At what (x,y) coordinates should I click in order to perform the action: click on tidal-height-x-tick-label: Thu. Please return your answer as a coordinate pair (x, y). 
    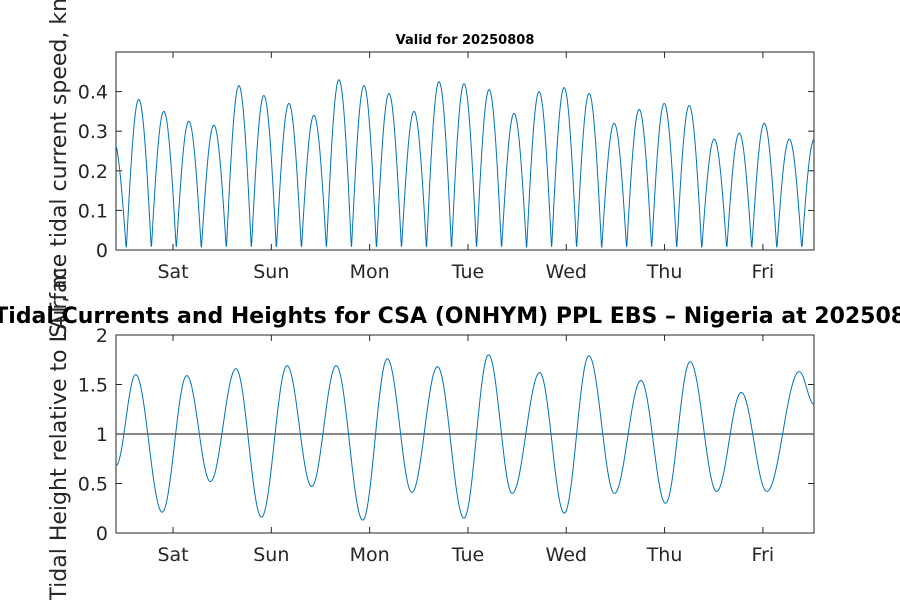
    Looking at the image, I should click on (664, 555).